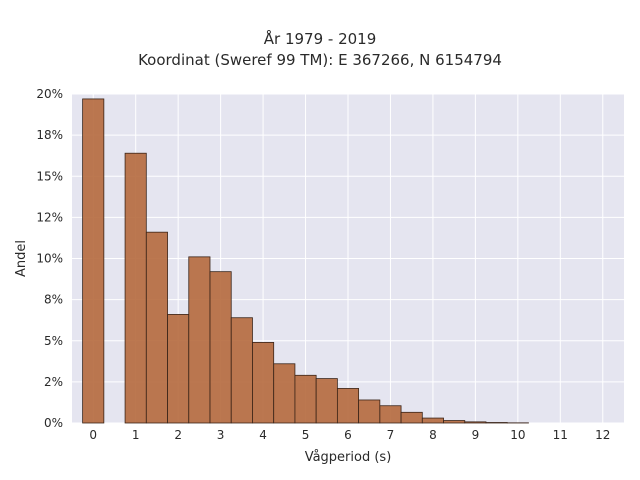 The image size is (640, 480). Describe the element at coordinates (49, 217) in the screenshot. I see `y-tick-label: 12%` at that location.